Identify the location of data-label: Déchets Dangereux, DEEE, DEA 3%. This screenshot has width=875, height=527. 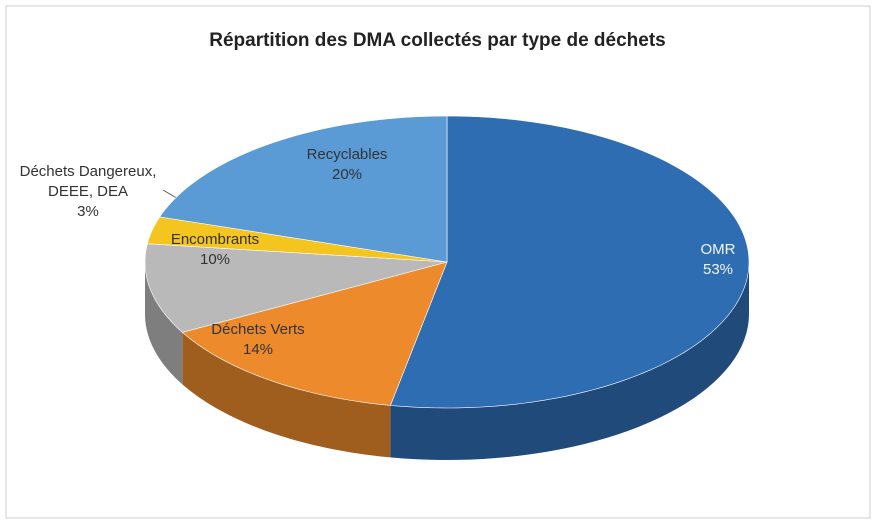
(88, 192).